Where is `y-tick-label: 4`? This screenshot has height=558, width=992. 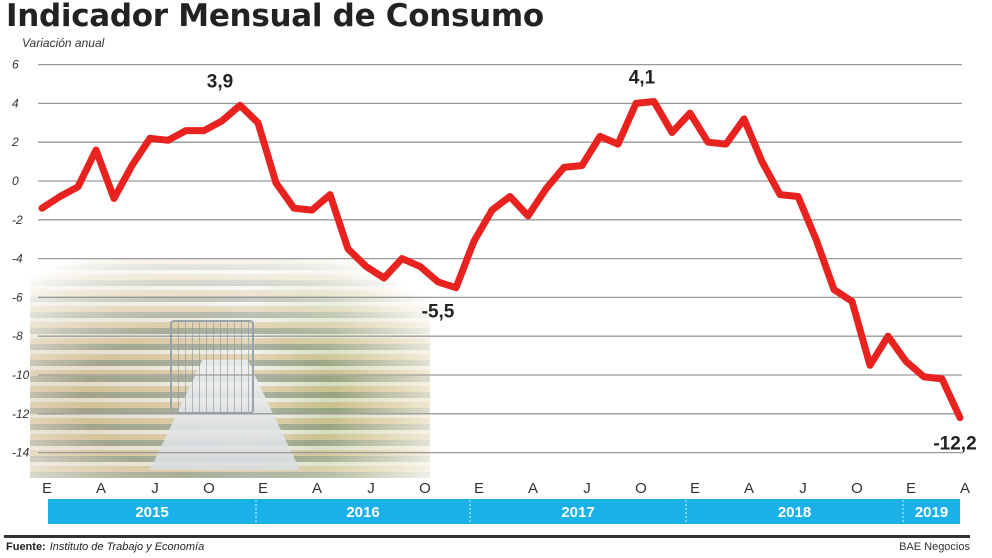
y-tick-label: 4 is located at coordinates (15, 103).